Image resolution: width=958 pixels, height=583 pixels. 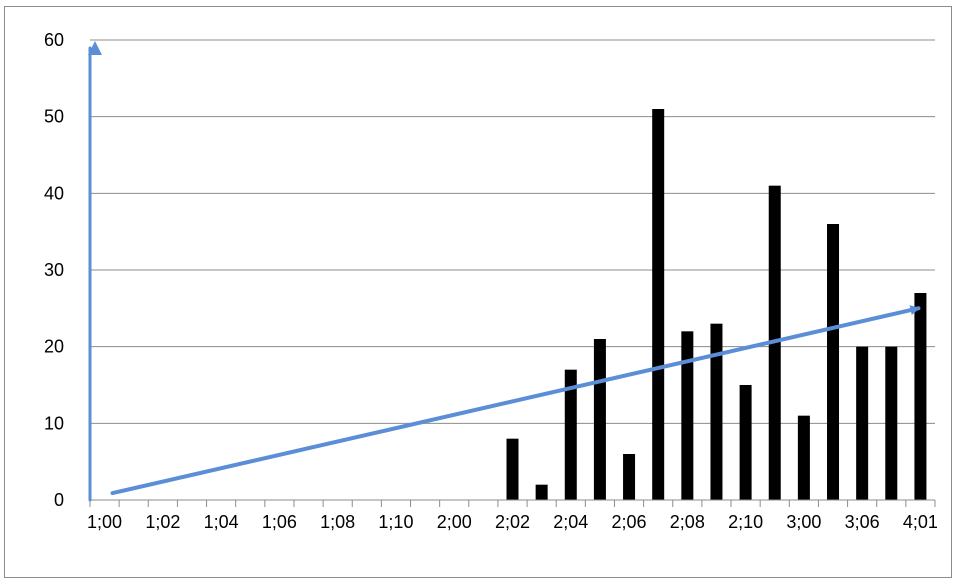 What do you see at coordinates (454, 522) in the screenshot?
I see `x-tick-label: 2;00` at bounding box center [454, 522].